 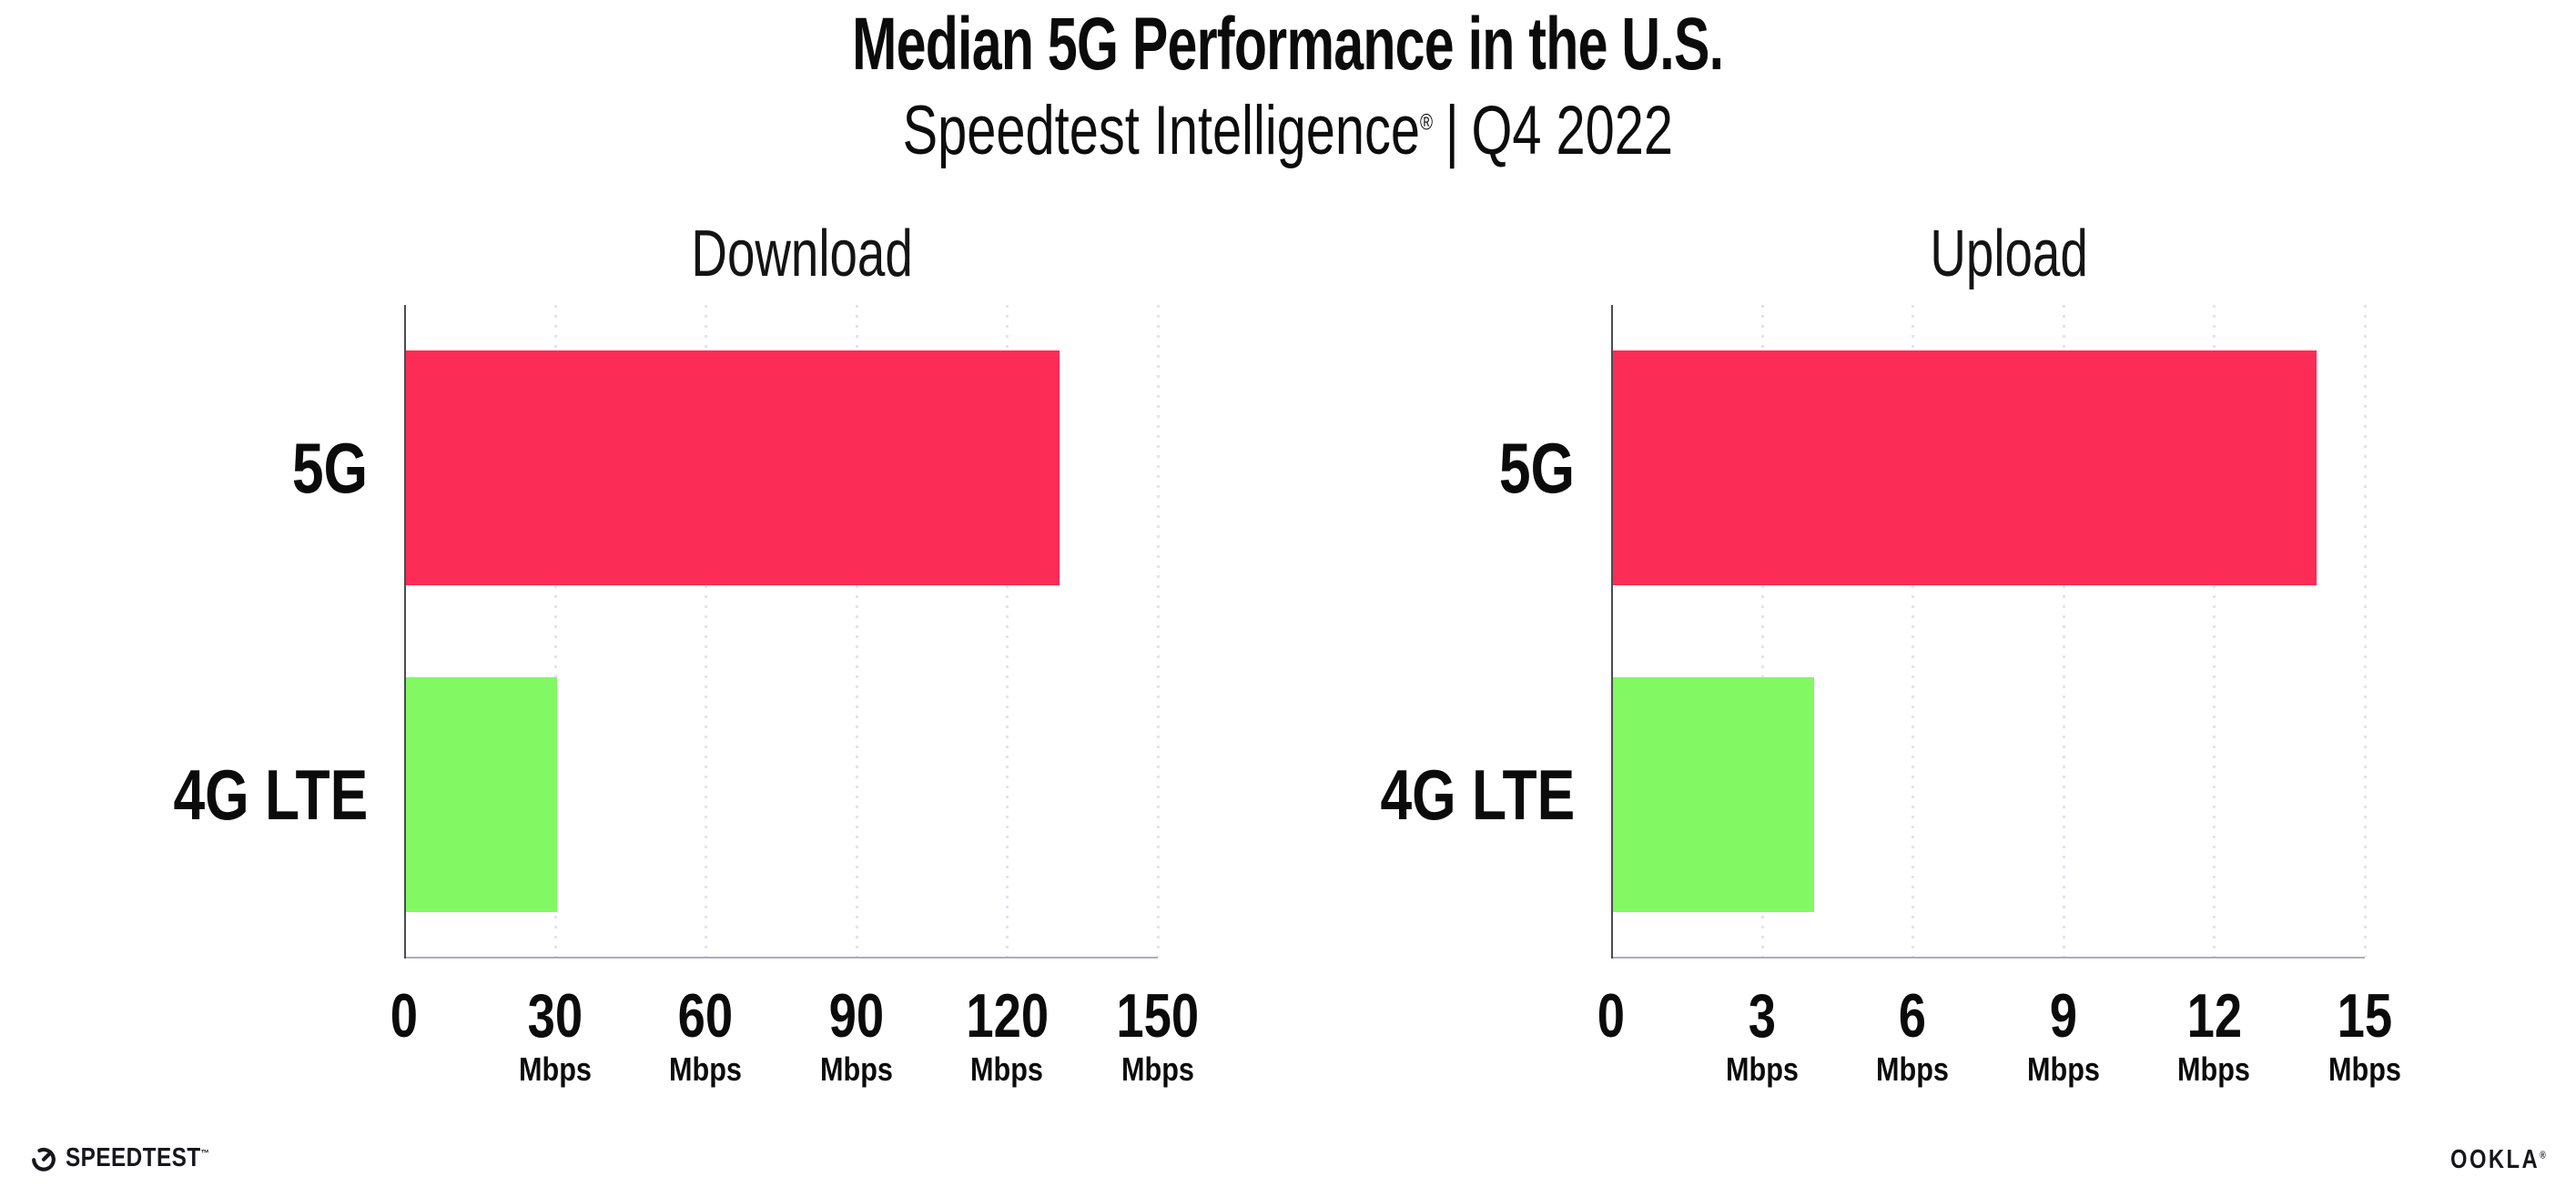 I want to click on x-tick-12: 12 Mbps, so click(x=2214, y=1035).